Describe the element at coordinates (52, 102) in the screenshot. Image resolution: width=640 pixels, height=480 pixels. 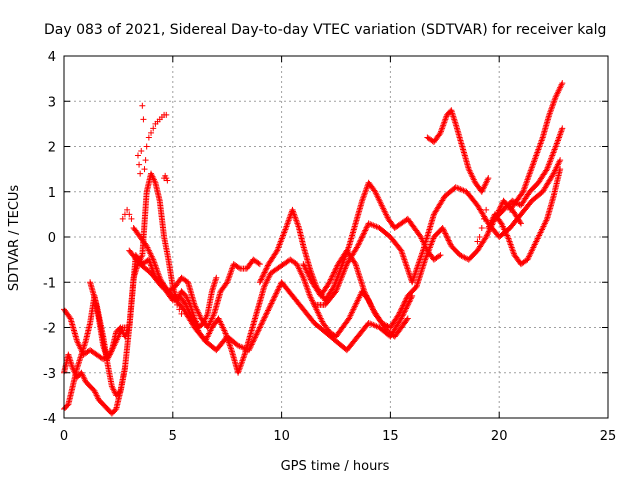
I see `y-tick-label: 3` at that location.